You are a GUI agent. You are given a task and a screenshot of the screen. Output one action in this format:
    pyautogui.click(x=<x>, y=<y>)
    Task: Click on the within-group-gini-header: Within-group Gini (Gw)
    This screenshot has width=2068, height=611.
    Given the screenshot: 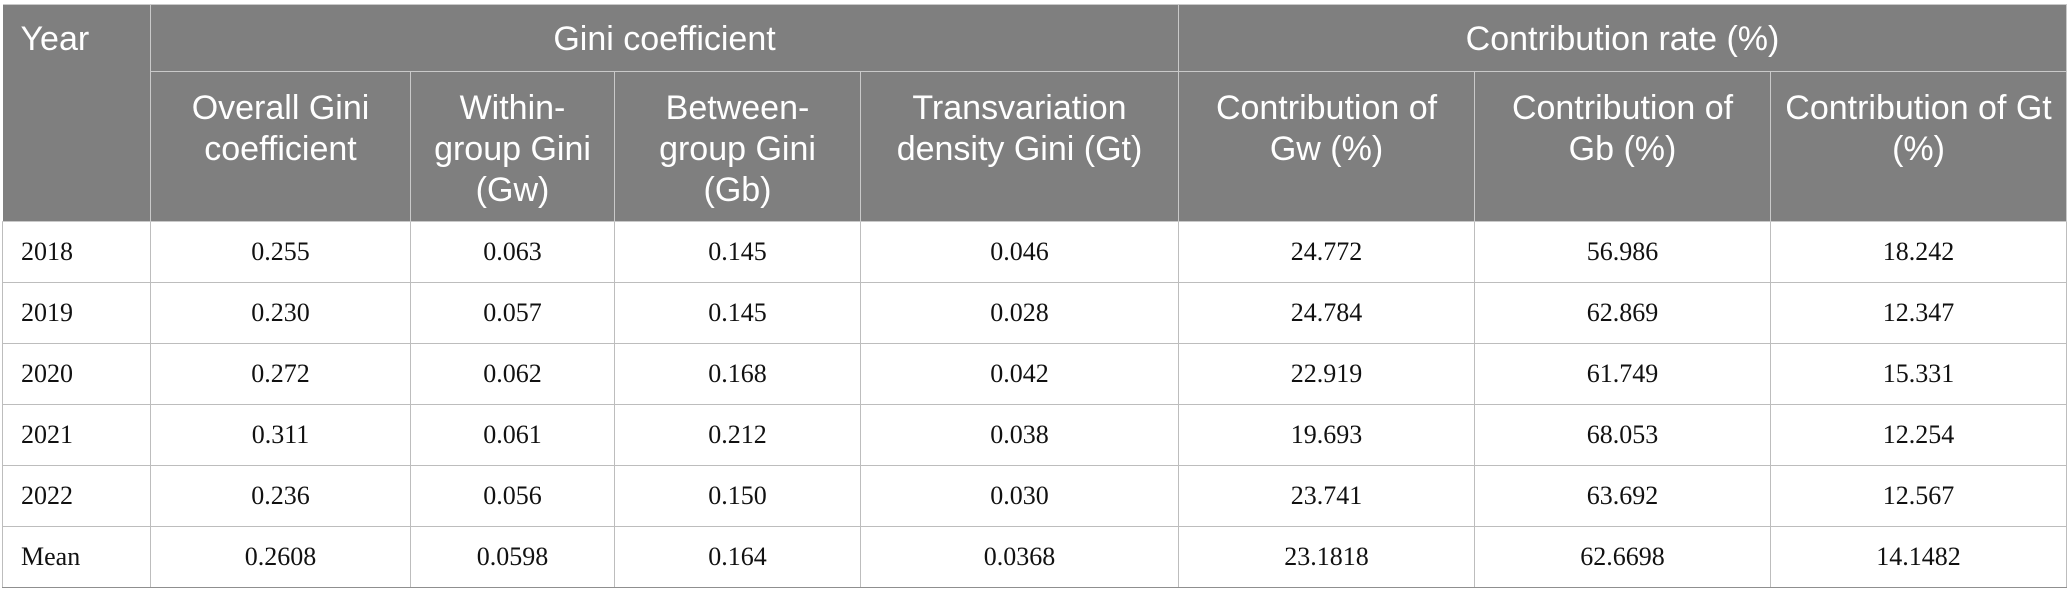 What is the action you would take?
    pyautogui.click(x=512, y=146)
    